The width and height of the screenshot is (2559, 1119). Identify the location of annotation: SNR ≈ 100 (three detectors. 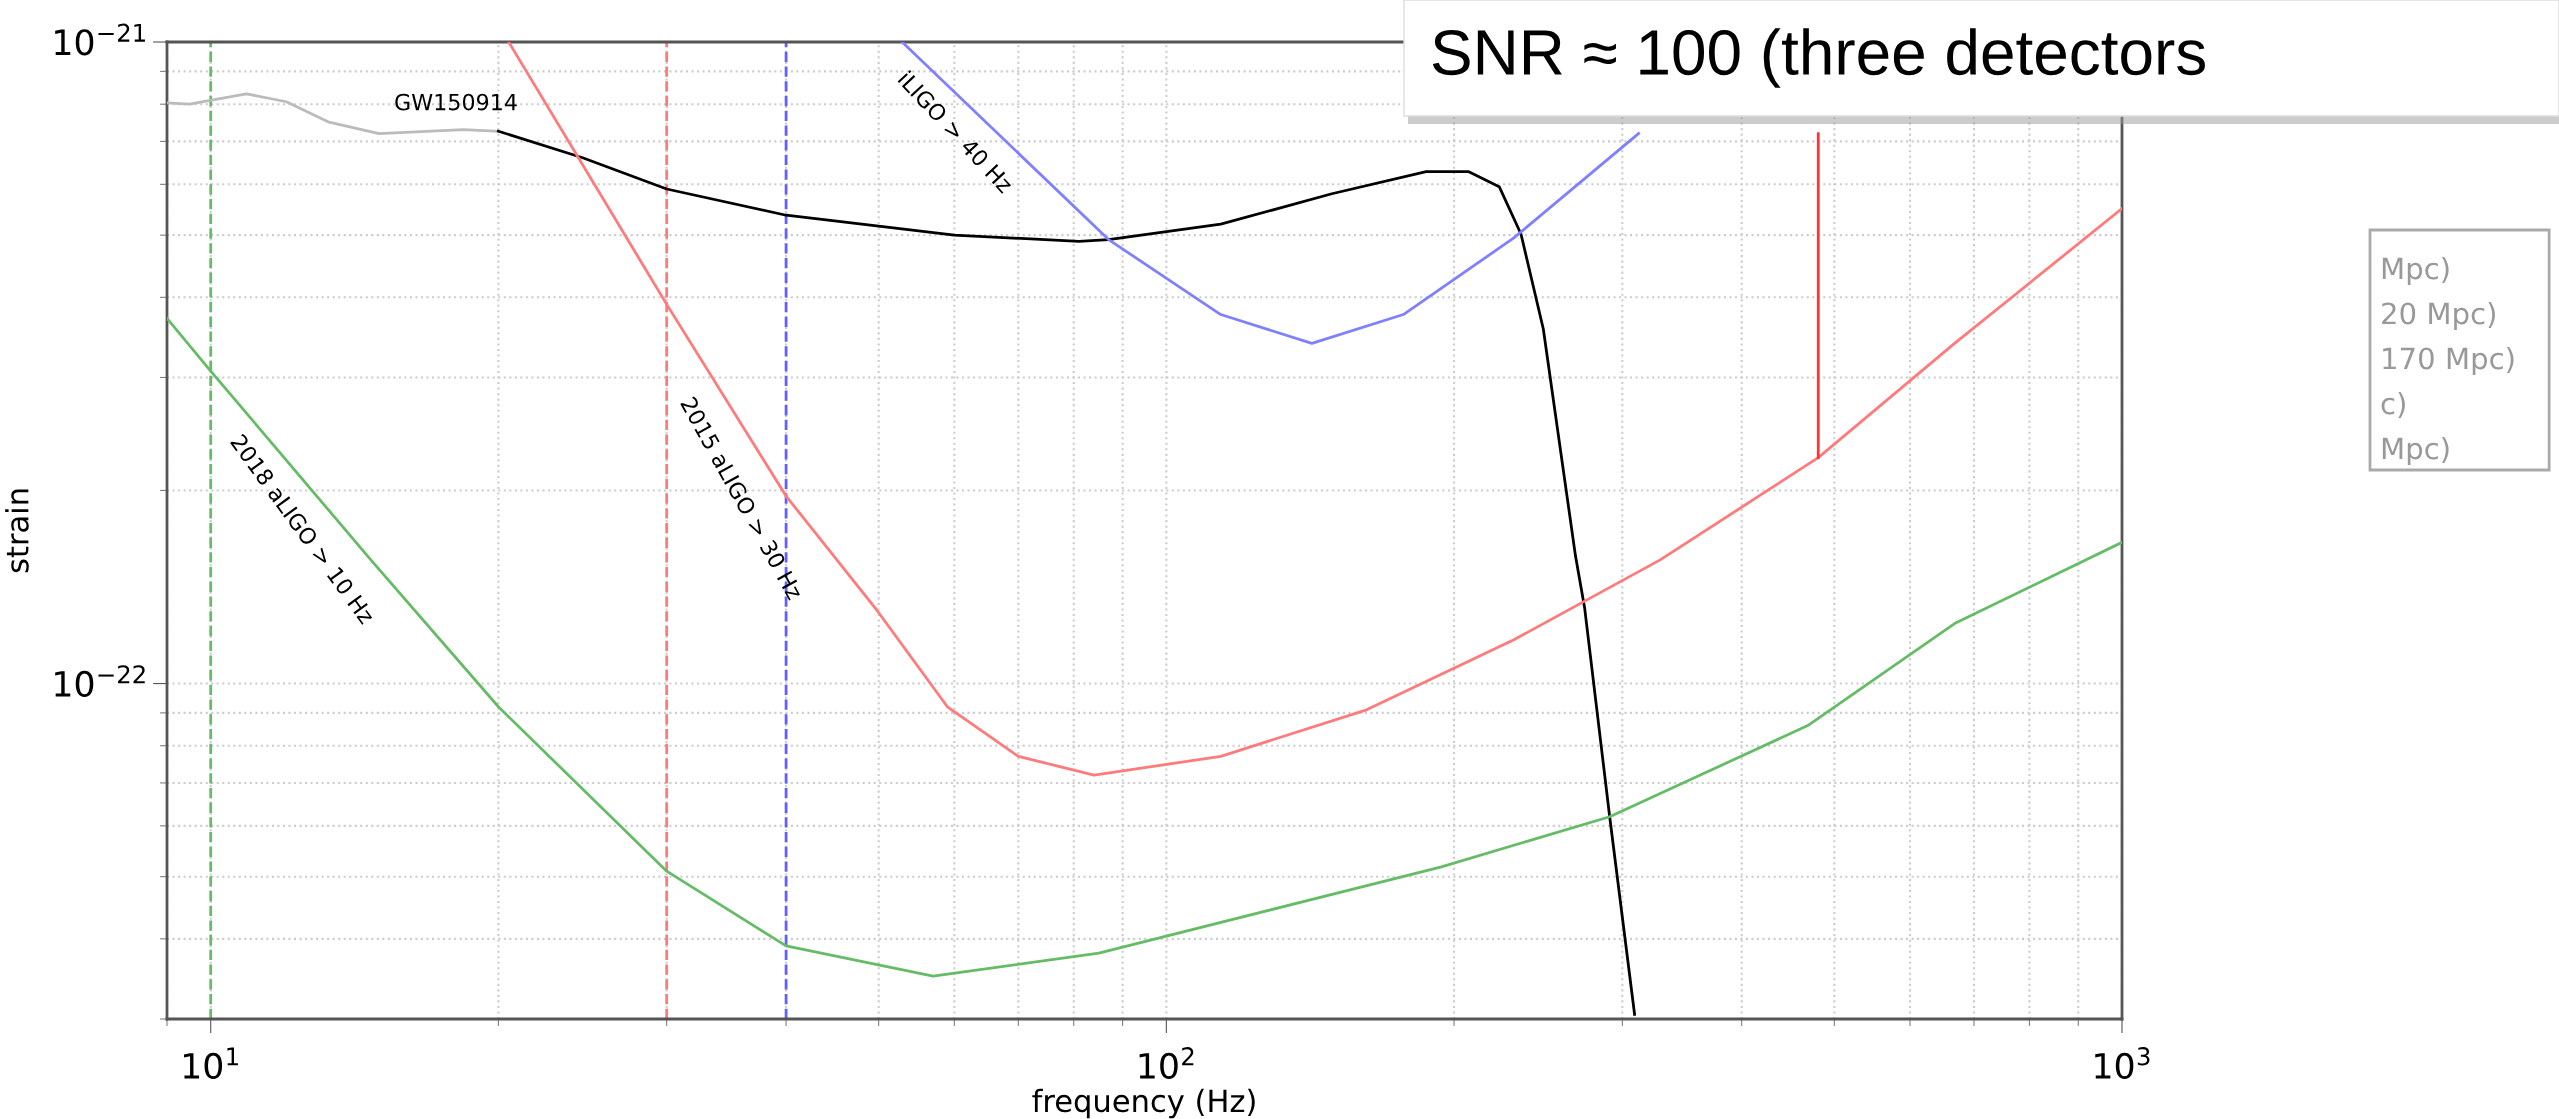
(1818, 58).